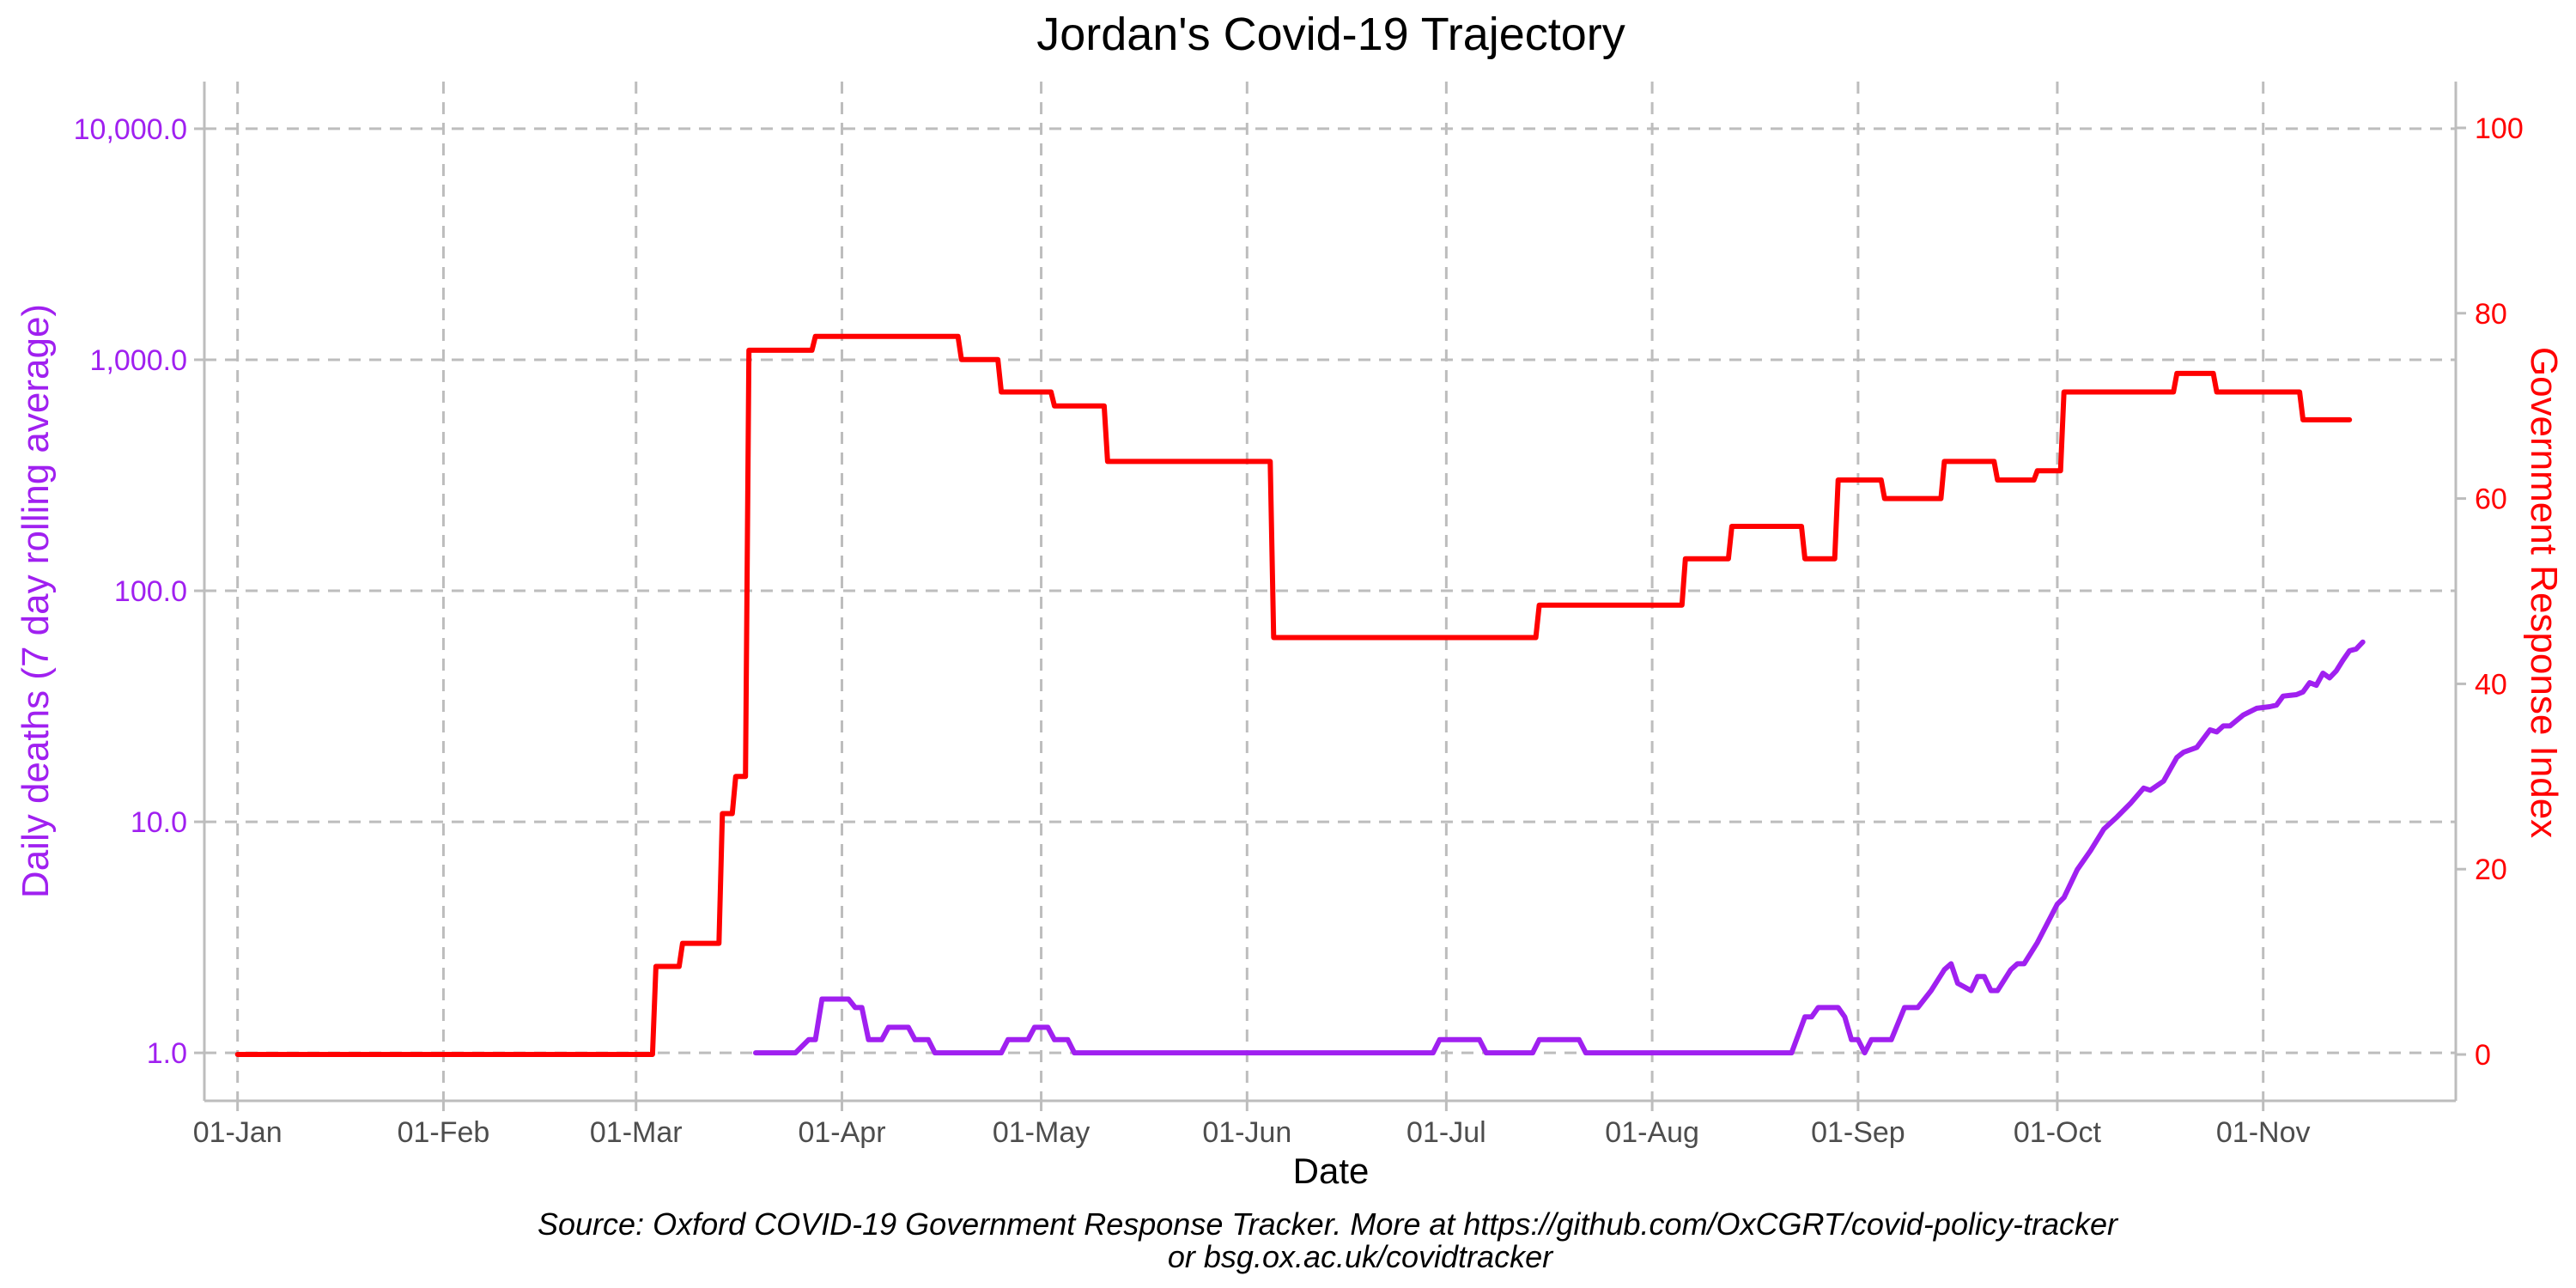  I want to click on y-axis-left-title: Daily deaths (7 day rolling average), so click(36, 601).